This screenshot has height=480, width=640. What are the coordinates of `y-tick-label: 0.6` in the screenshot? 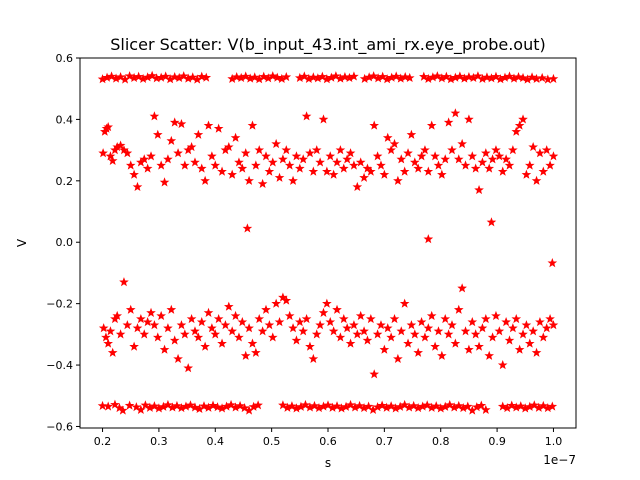 It's located at (65, 58).